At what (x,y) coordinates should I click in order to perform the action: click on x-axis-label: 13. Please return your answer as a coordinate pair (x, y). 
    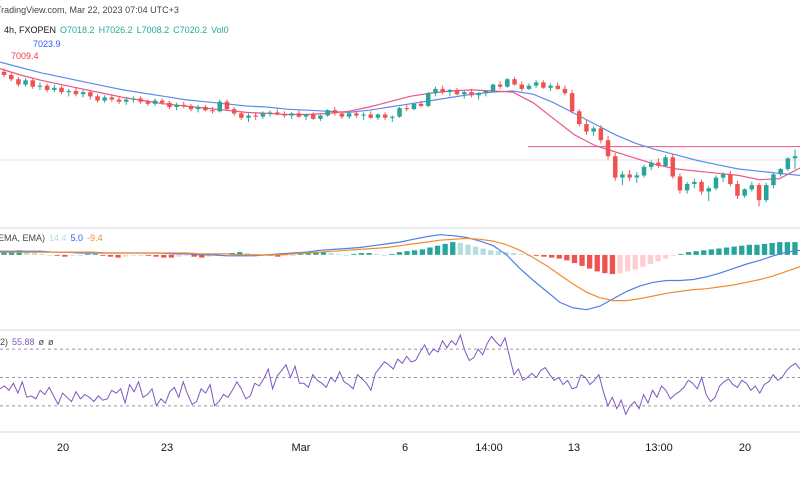
    Looking at the image, I should click on (574, 448).